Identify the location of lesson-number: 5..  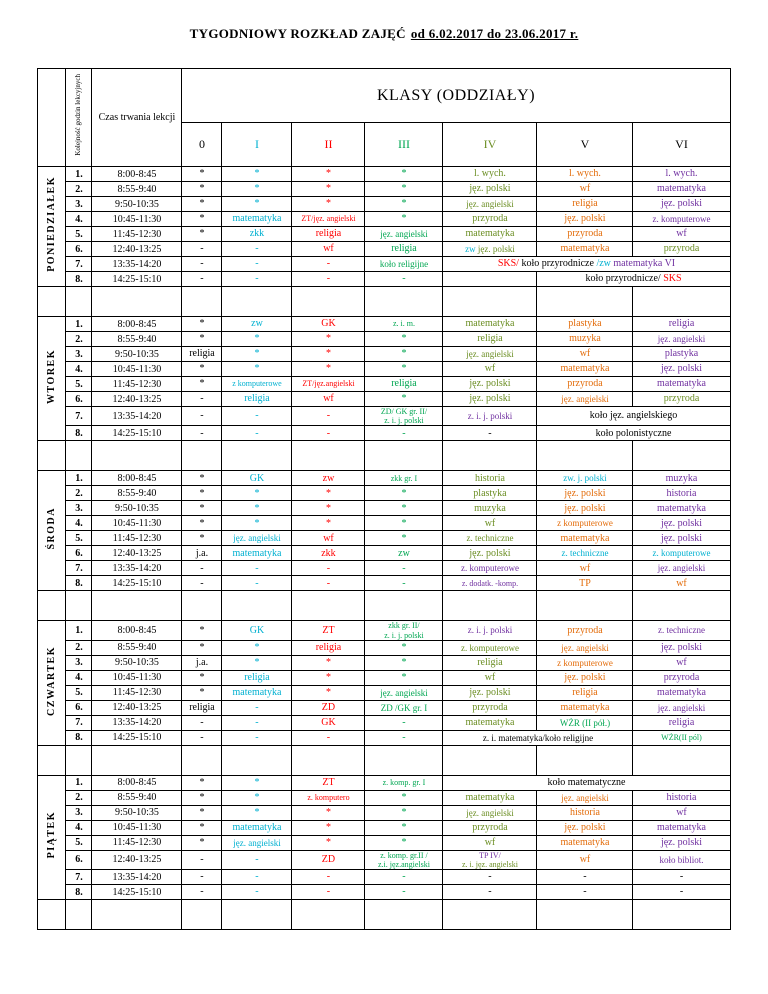
(79, 842).